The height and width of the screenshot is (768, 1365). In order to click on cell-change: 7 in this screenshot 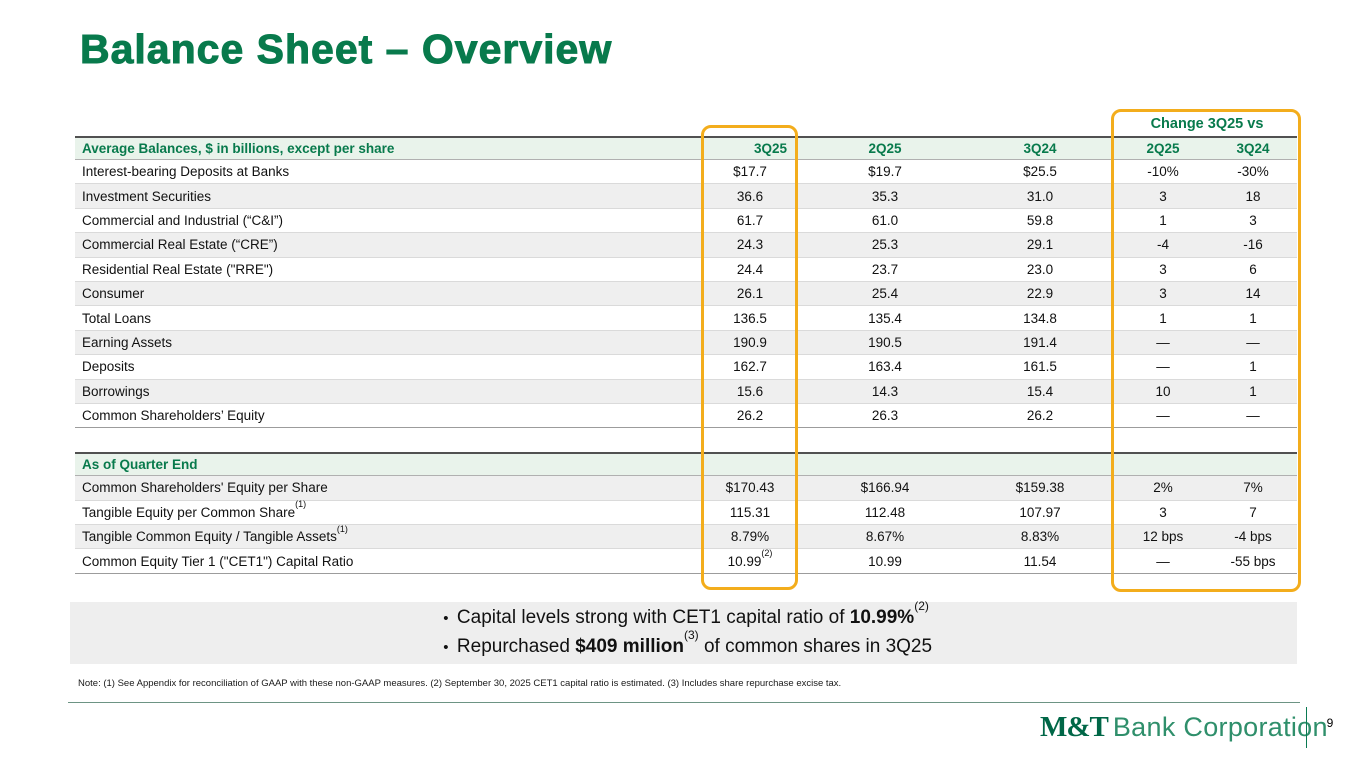, I will do `click(1253, 512)`.